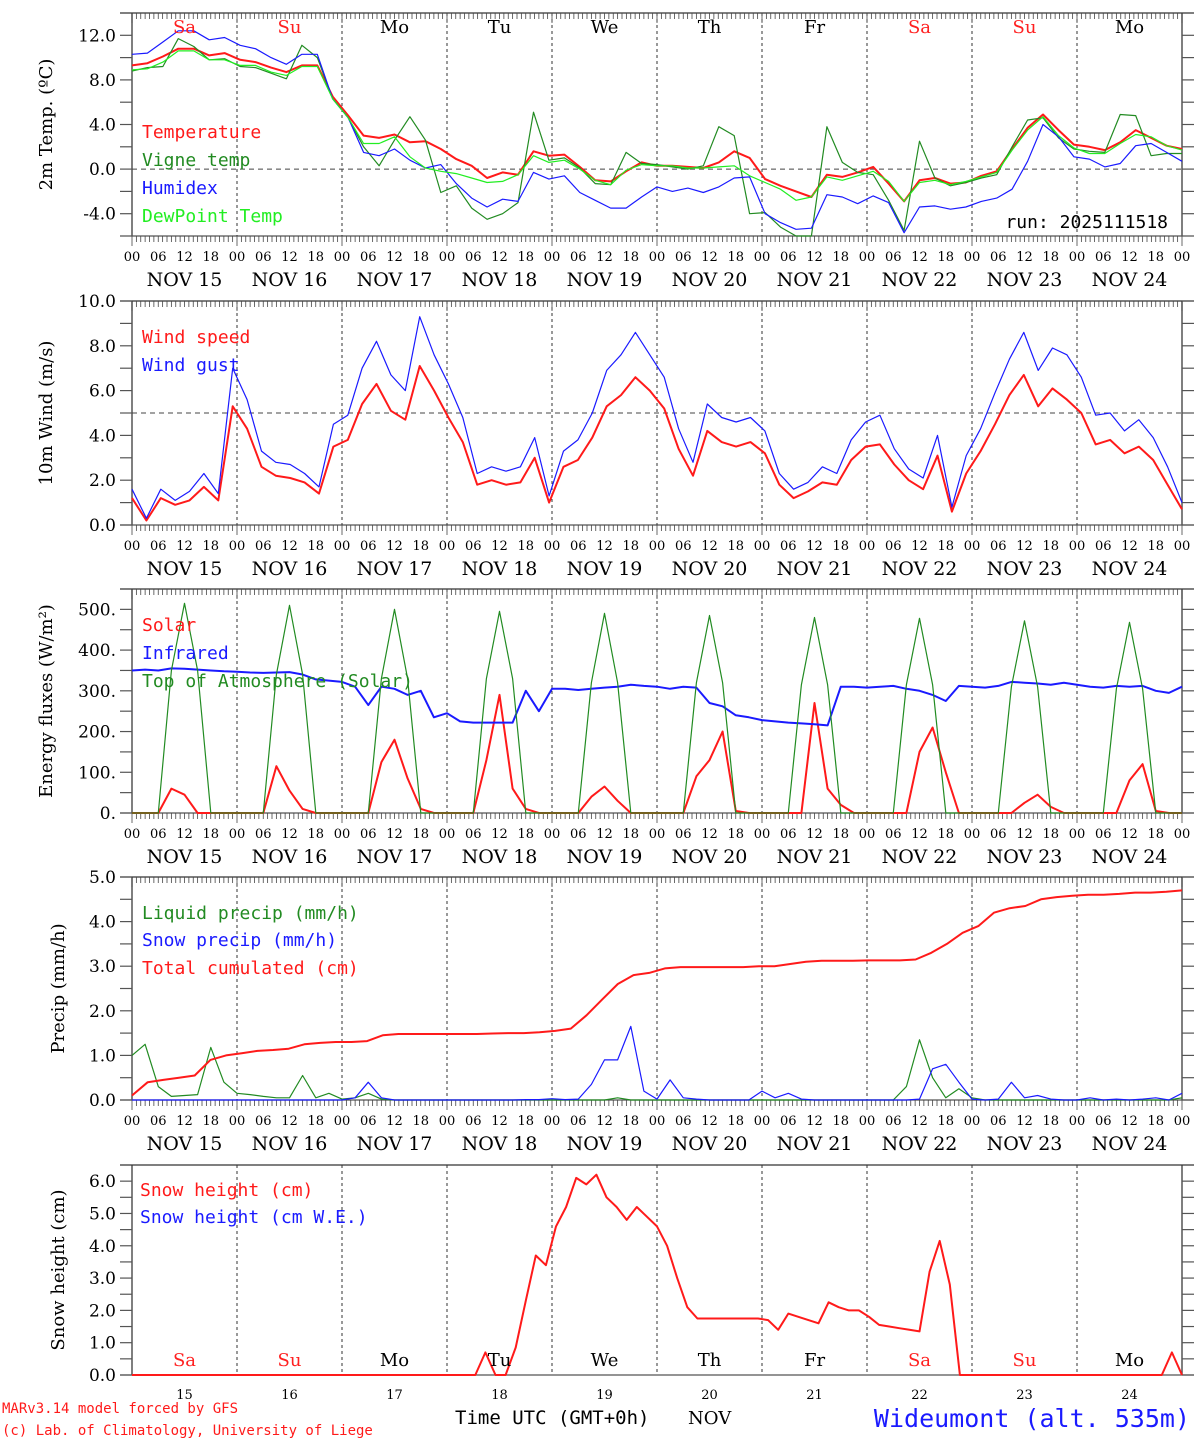 Image resolution: width=1194 pixels, height=1440 pixels. I want to click on weekday-label: Tu, so click(500, 1360).